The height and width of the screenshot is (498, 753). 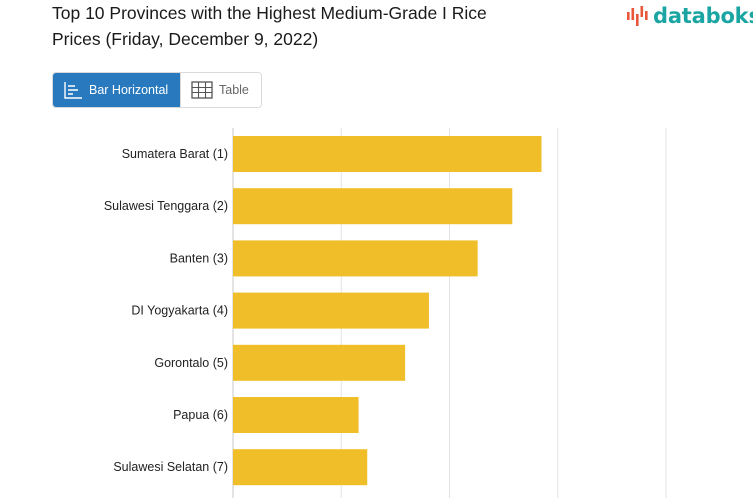 What do you see at coordinates (179, 311) in the screenshot?
I see `category-label: DI Yogyakarta (4)` at bounding box center [179, 311].